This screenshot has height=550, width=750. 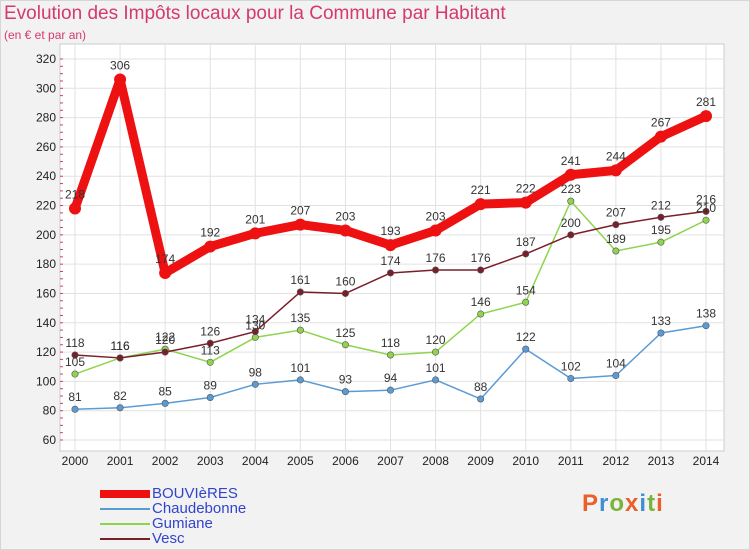 I want to click on y-tick-label: 100, so click(x=46, y=381).